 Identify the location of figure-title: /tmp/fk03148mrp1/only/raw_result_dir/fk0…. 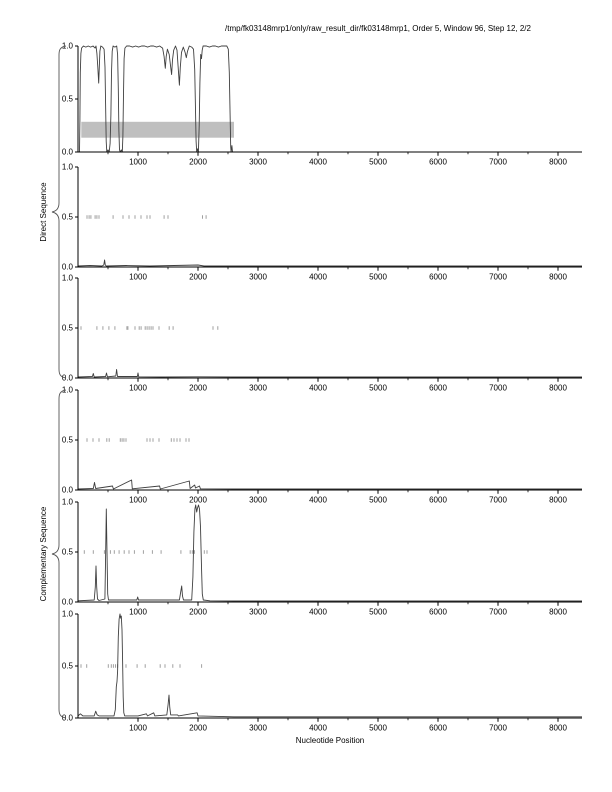
(378, 28).